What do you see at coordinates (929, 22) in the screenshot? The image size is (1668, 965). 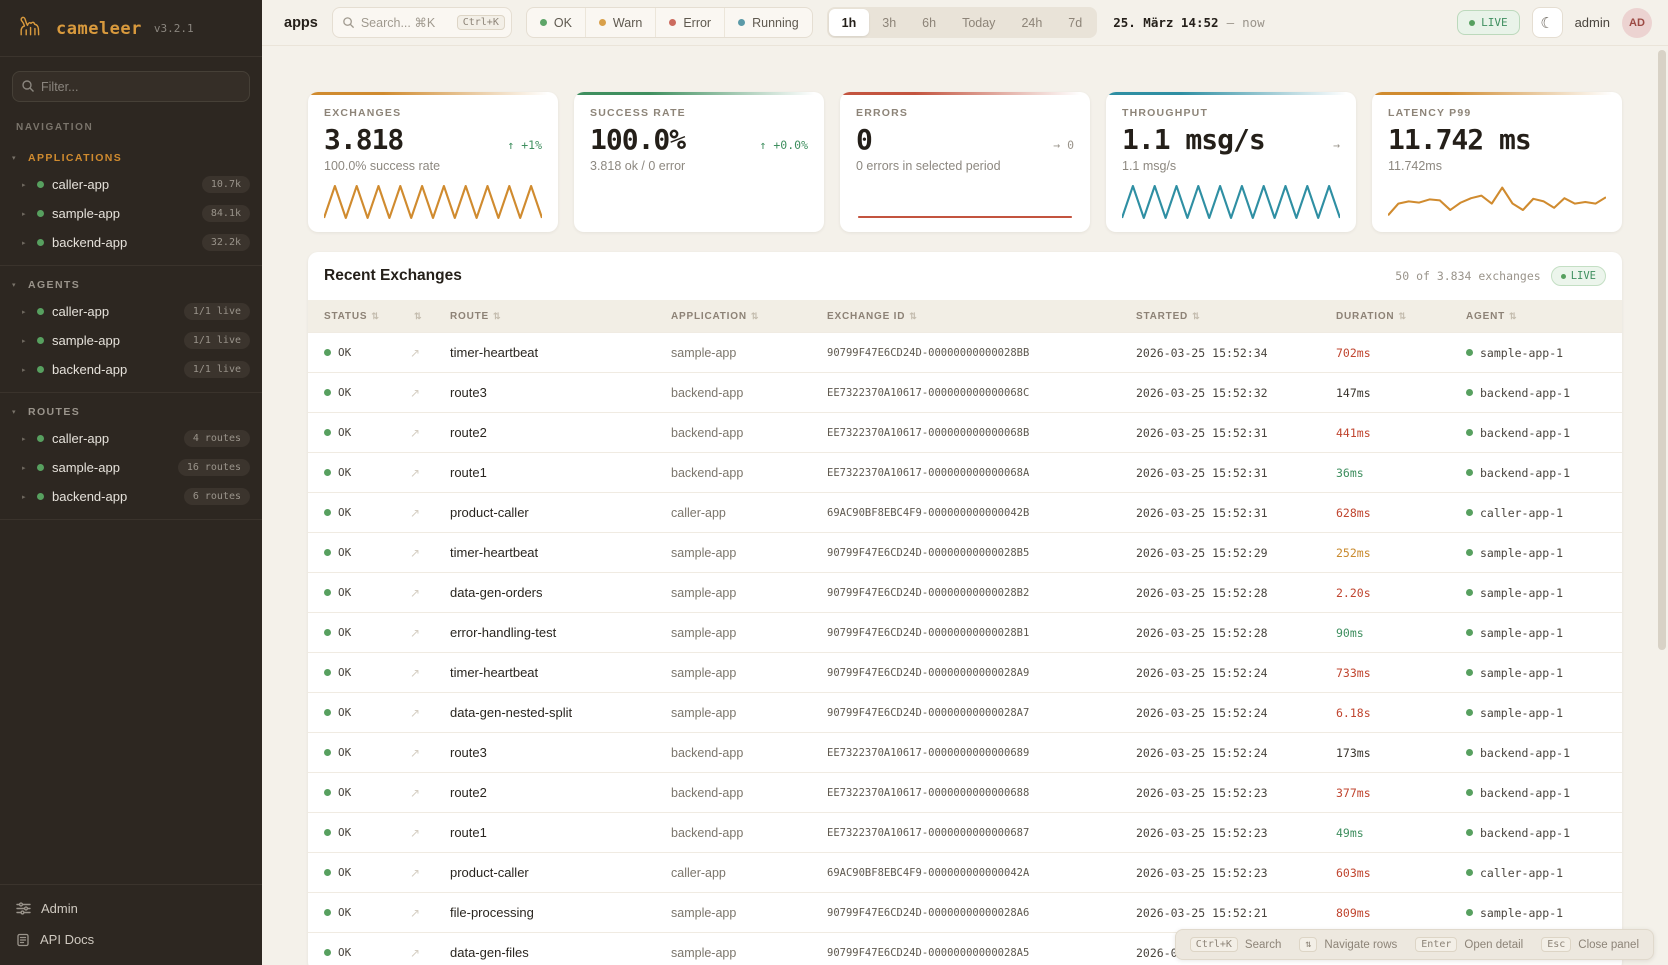 I see `time-range-button: 6h` at bounding box center [929, 22].